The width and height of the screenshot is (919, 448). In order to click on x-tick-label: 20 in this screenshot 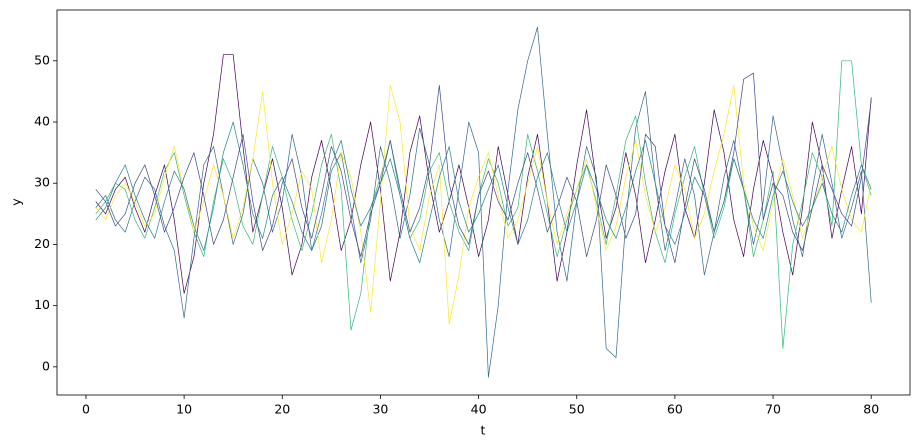, I will do `click(282, 409)`.